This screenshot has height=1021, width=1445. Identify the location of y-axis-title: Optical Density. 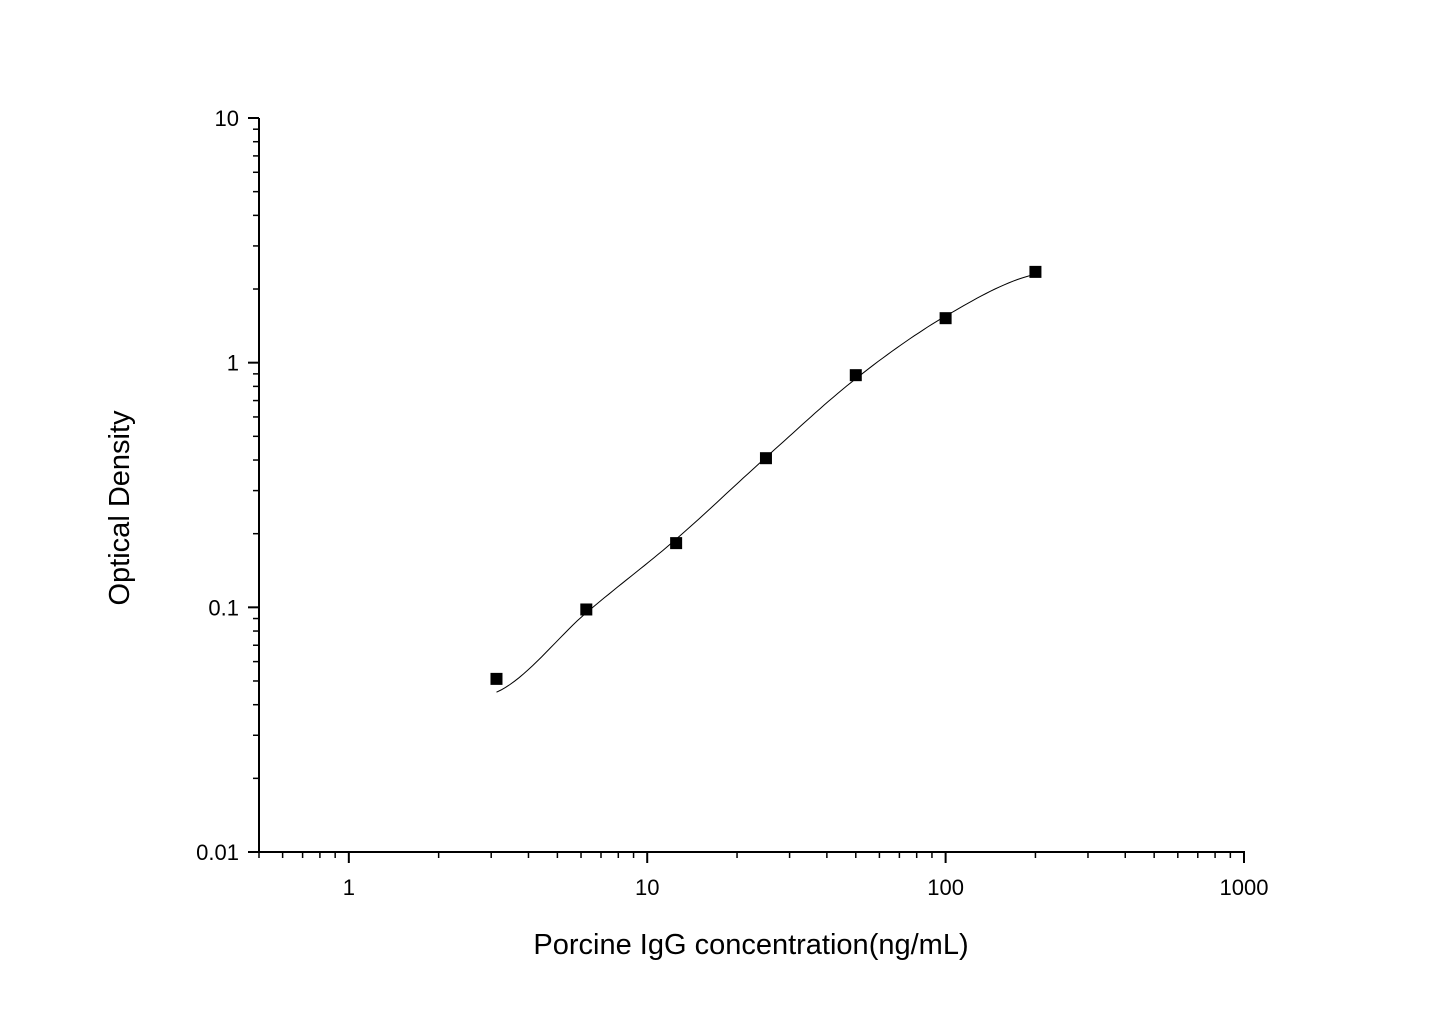
(120, 508).